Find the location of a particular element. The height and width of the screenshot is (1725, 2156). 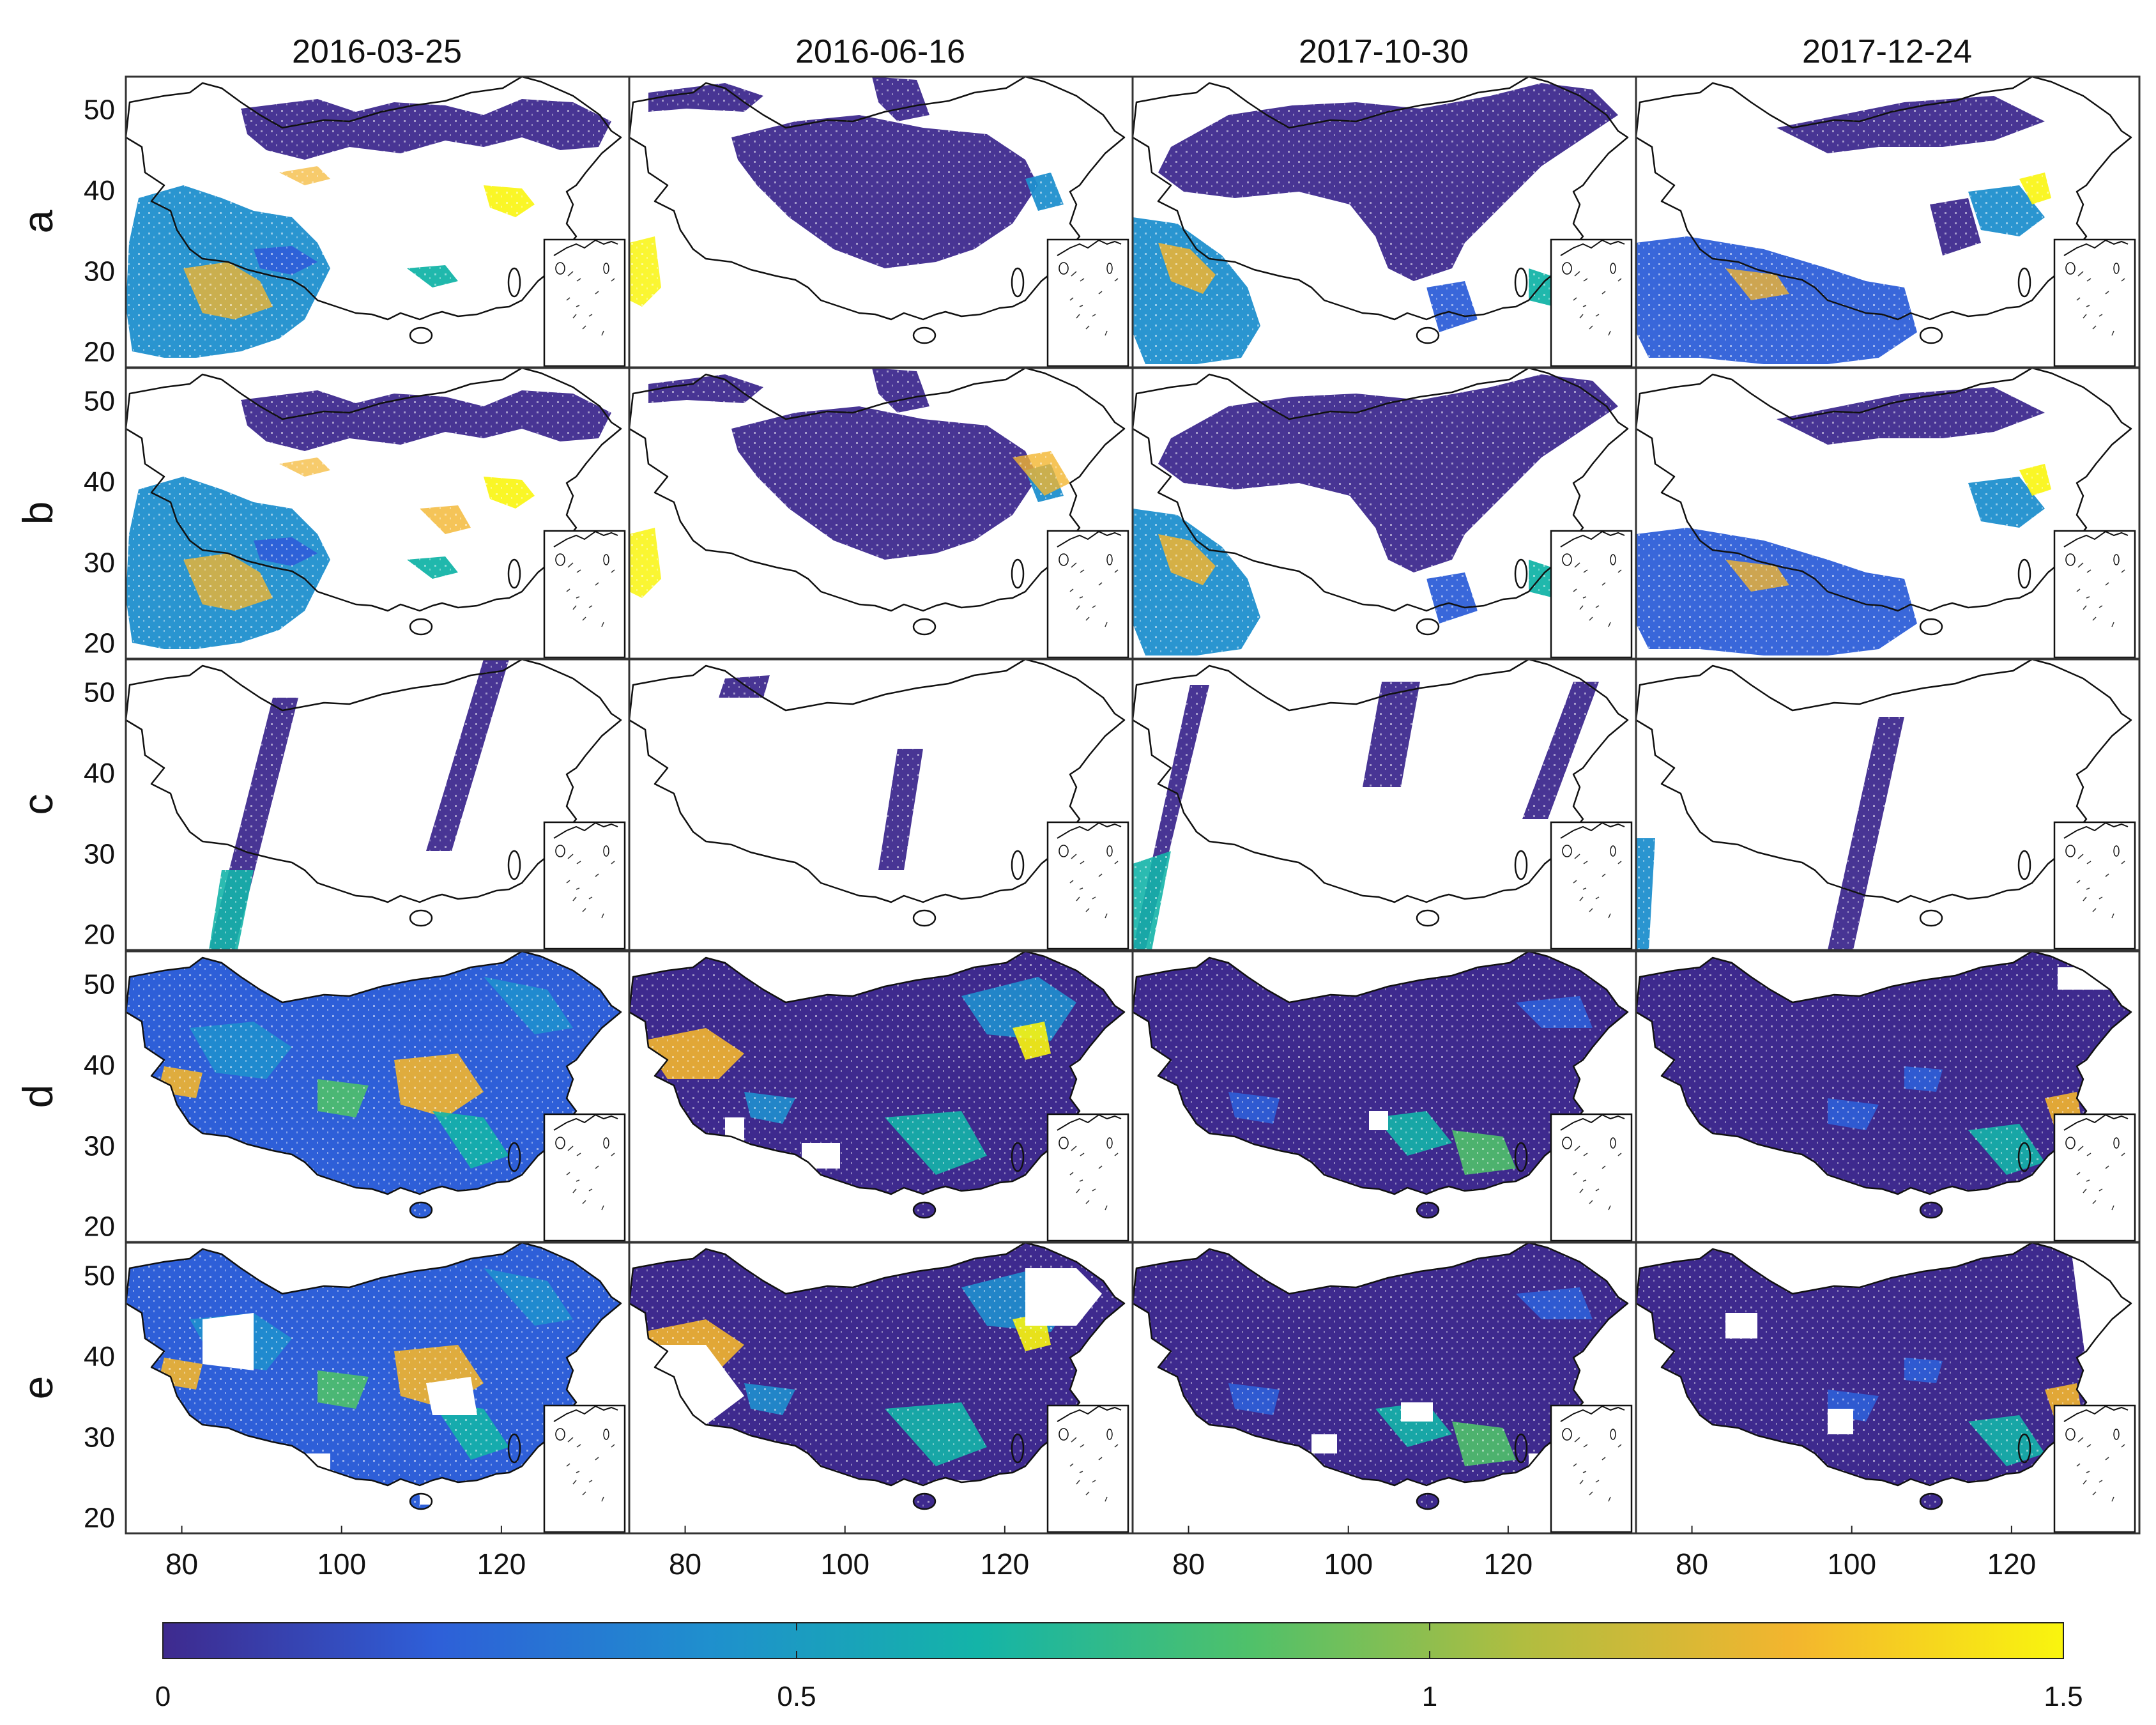

colorbar: 0 0.5 1 1.5 is located at coordinates (1119, 1667).